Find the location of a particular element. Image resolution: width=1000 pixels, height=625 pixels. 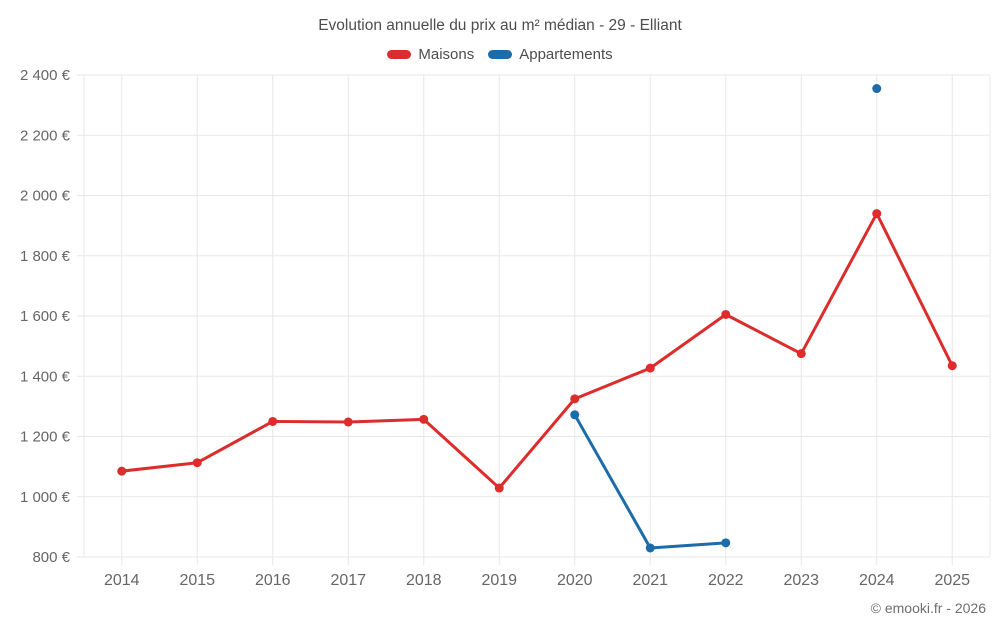

legend-item-maisons: Maisons is located at coordinates (430, 54).